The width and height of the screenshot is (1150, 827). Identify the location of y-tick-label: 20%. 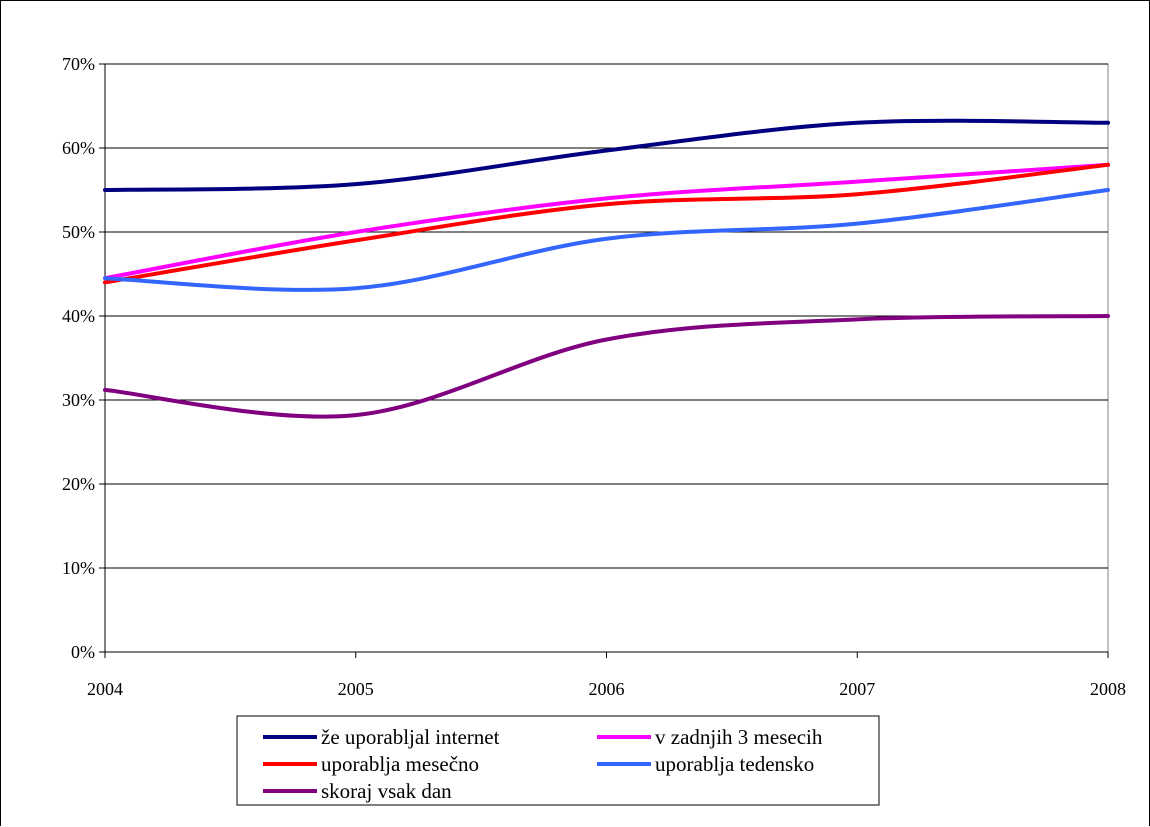
(78, 484).